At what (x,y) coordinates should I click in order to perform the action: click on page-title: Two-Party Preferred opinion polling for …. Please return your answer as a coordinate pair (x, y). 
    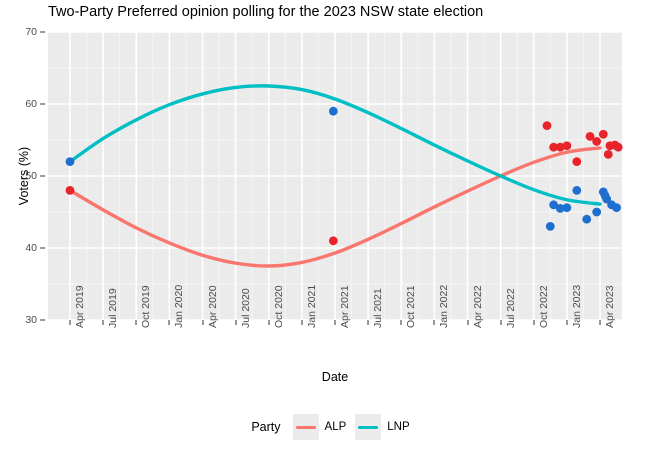
    Looking at the image, I should click on (266, 12).